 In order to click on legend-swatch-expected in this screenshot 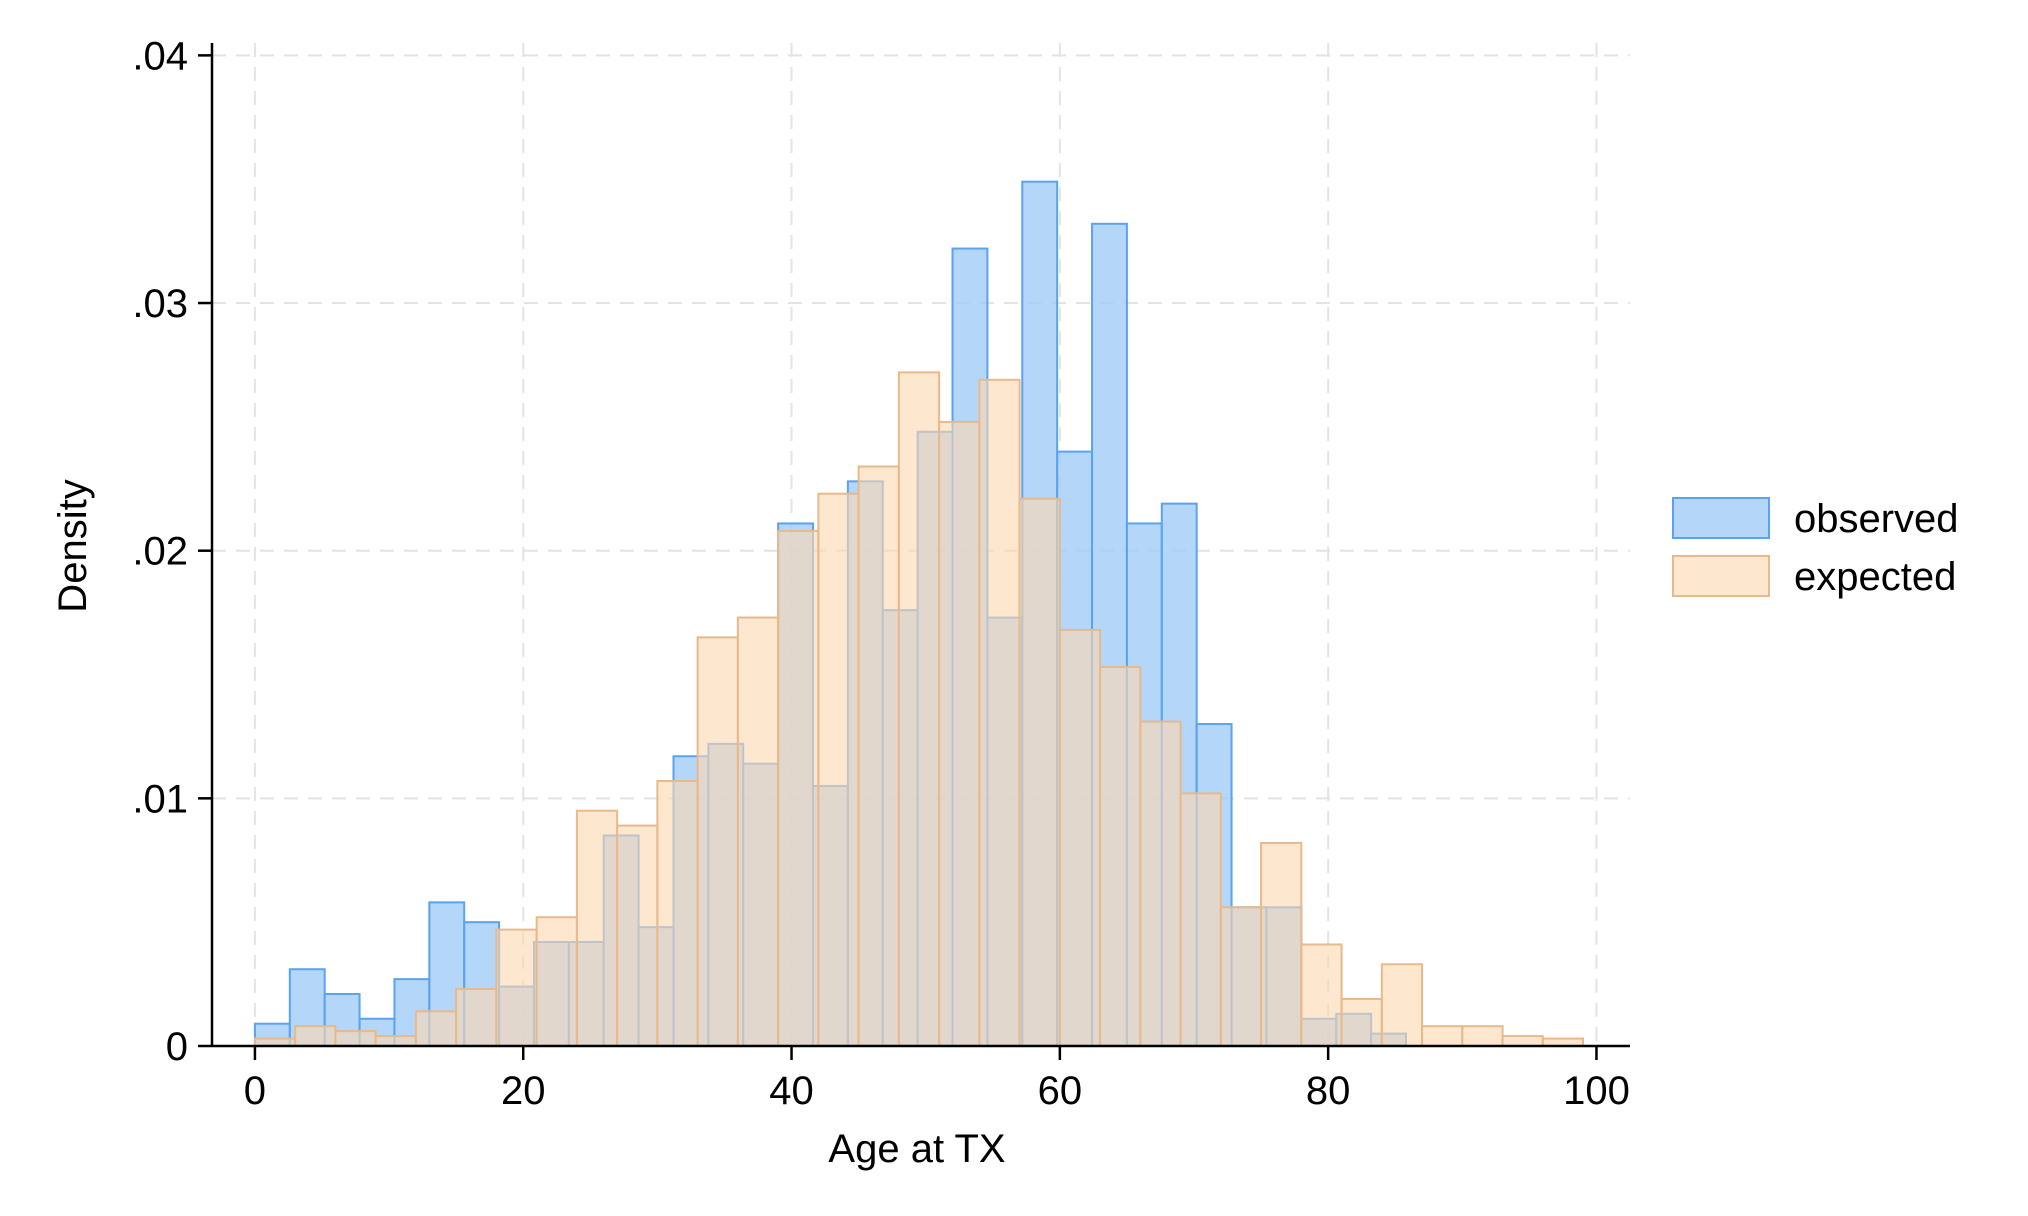, I will do `click(1721, 576)`.